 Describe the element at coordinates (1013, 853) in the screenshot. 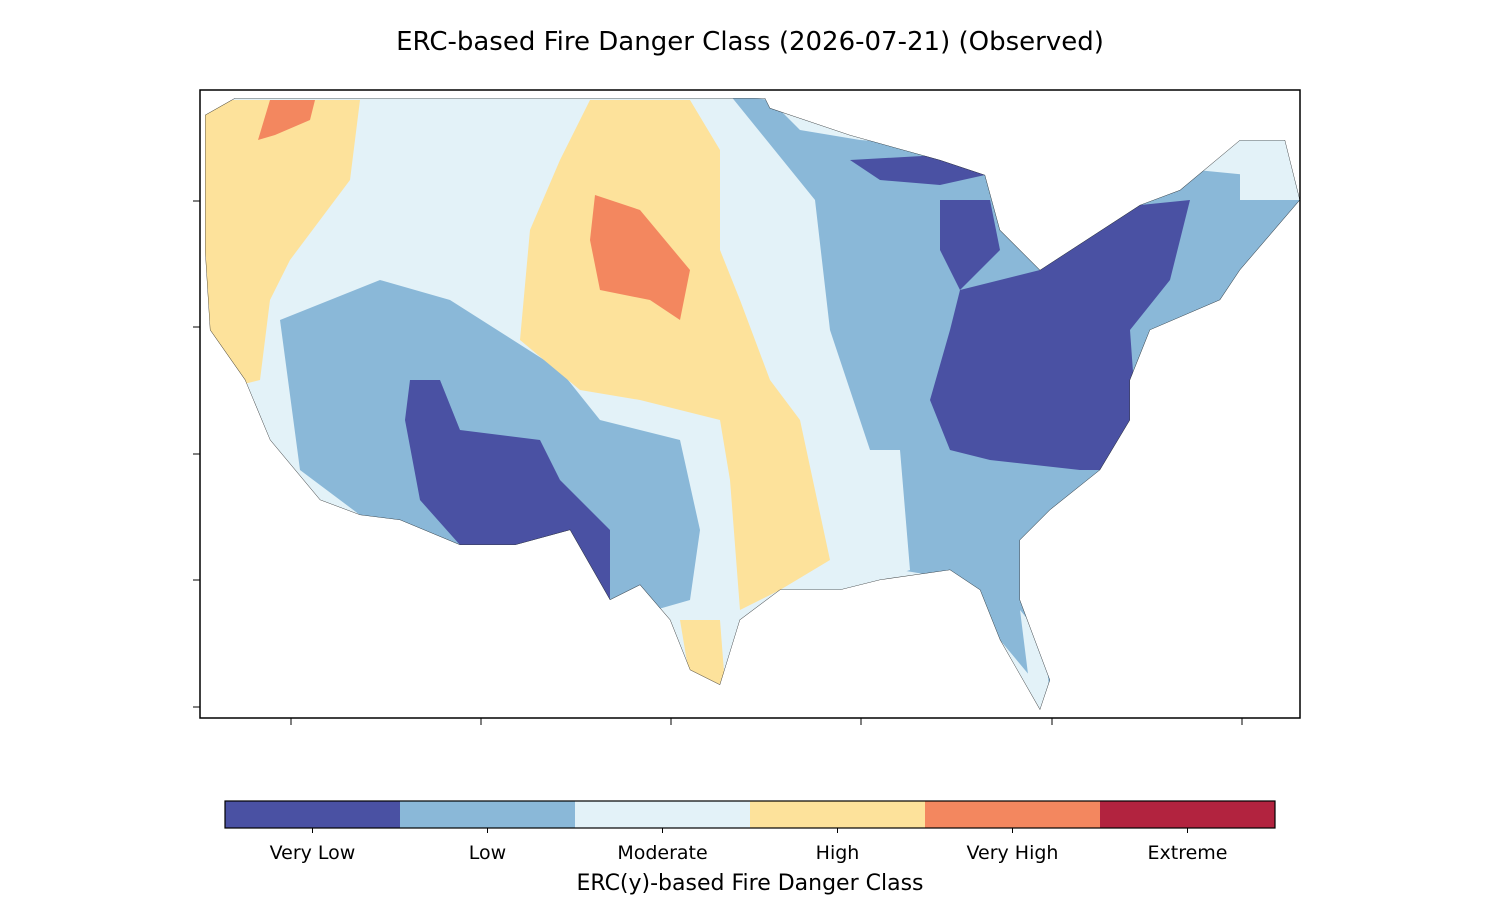

I see `colorbar-class-label: Very High` at that location.